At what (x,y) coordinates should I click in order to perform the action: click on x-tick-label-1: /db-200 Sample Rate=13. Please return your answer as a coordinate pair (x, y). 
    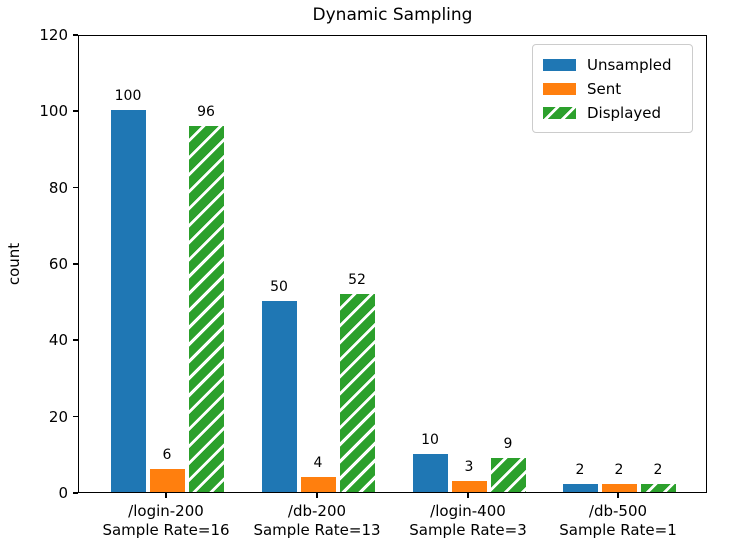
    Looking at the image, I should click on (317, 520).